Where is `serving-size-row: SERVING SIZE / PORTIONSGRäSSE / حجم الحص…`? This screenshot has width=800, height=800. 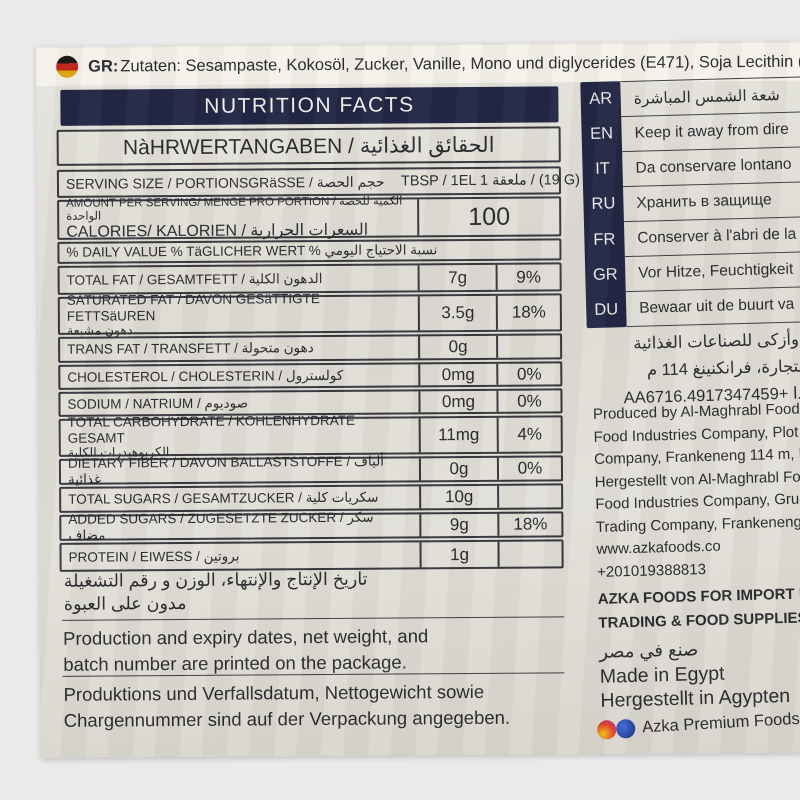 serving-size-row: SERVING SIZE / PORTIONSGRäSSE / حجم الحص… is located at coordinates (318, 182).